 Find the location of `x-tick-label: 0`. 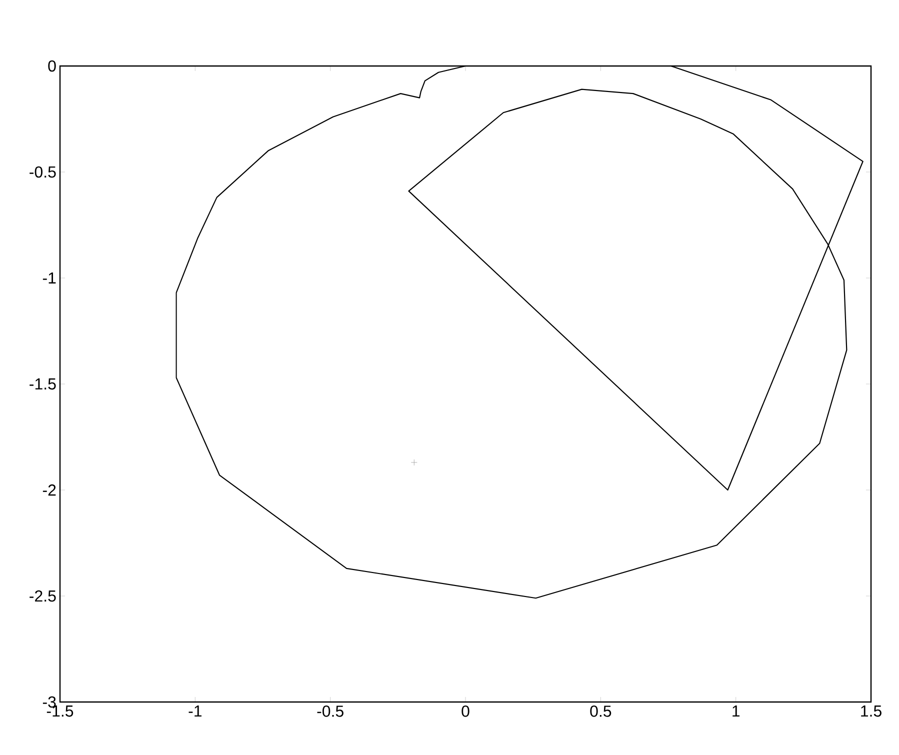

x-tick-label: 0 is located at coordinates (466, 711).